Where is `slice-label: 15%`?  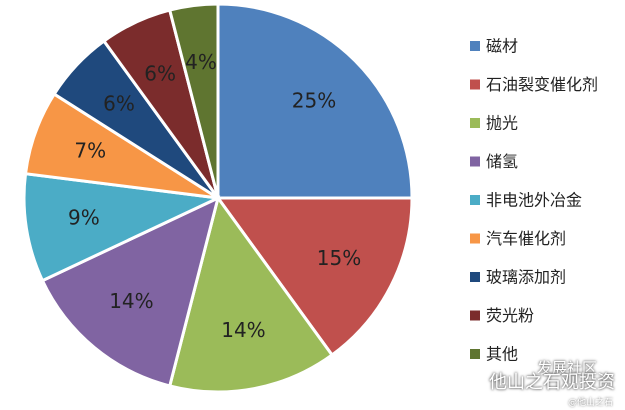 slice-label: 15% is located at coordinates (339, 258).